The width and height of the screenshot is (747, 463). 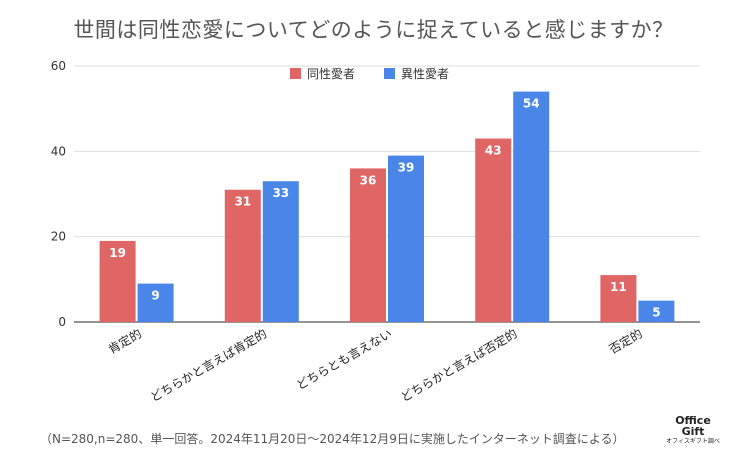 I want to click on data-label: 43, so click(x=493, y=151).